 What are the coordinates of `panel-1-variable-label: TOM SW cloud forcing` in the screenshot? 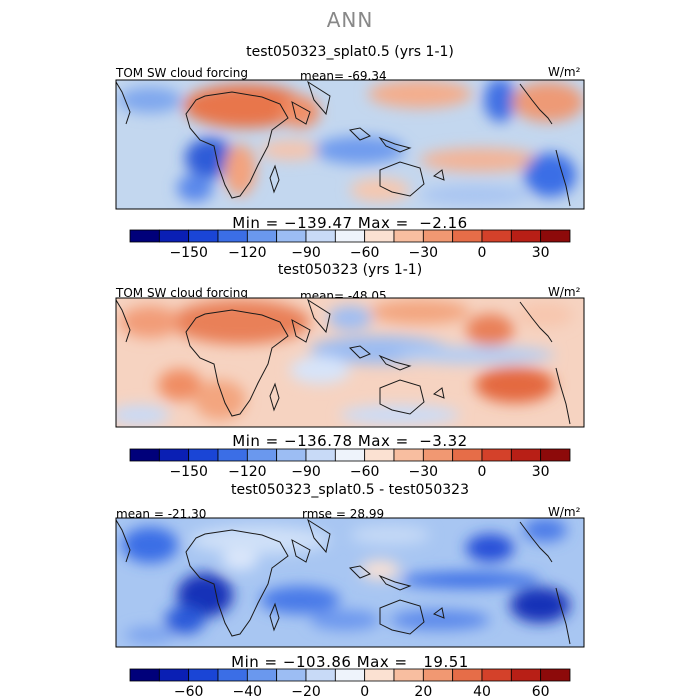 It's located at (182, 73).